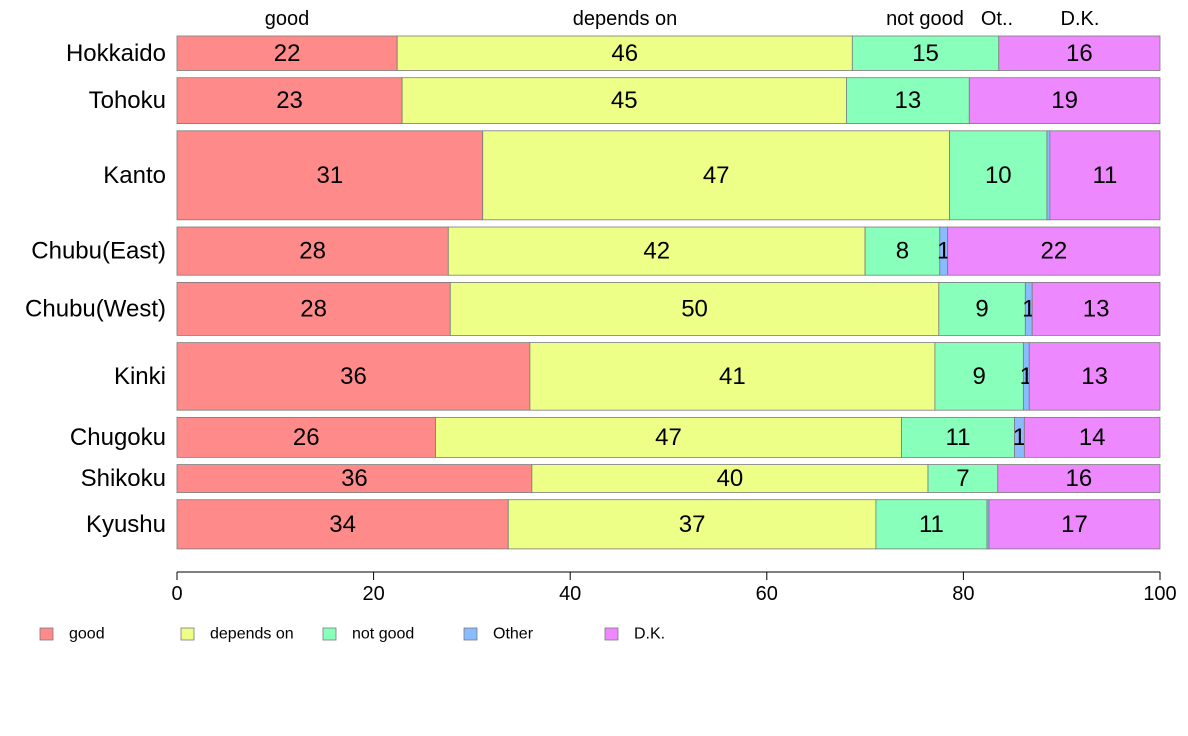 This screenshot has height=736, width=1188. I want to click on data-label: 34, so click(342, 524).